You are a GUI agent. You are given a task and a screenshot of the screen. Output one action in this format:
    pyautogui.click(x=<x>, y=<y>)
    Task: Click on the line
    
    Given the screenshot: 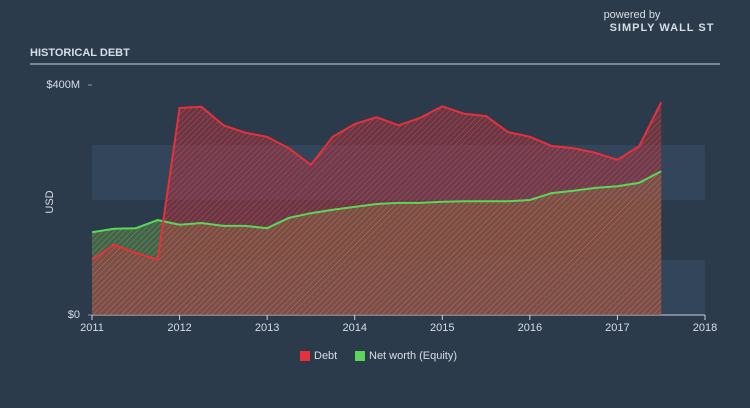 What is the action you would take?
    pyautogui.click(x=376, y=202)
    